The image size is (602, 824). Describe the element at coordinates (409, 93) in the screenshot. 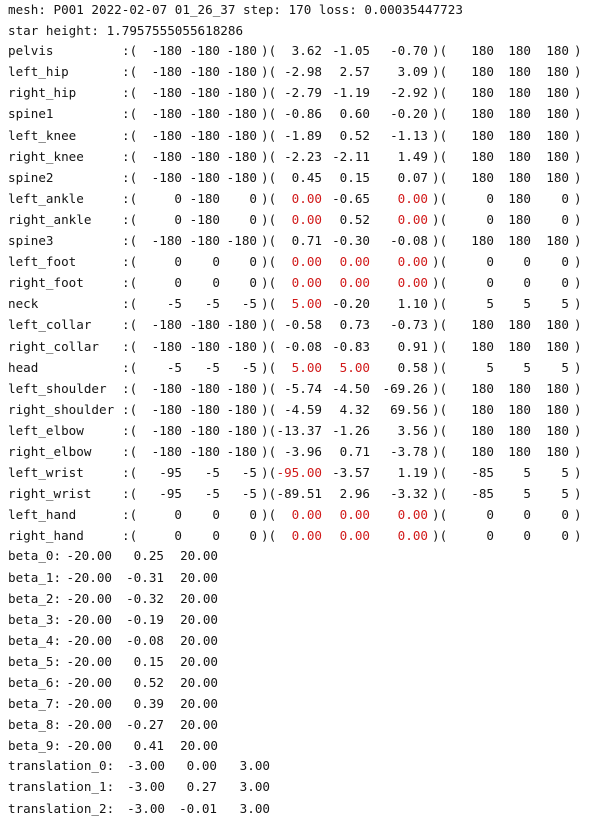

I see `rotation-value: -2.92` at that location.